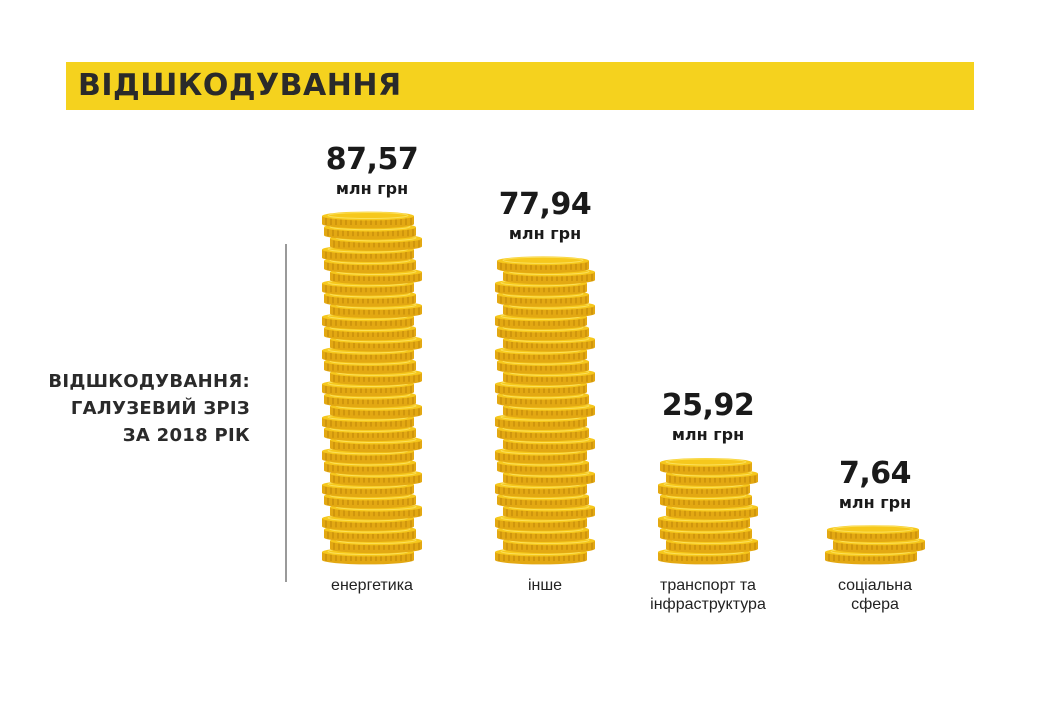  What do you see at coordinates (545, 585) in the screenshot?
I see `category-label: інше` at bounding box center [545, 585].